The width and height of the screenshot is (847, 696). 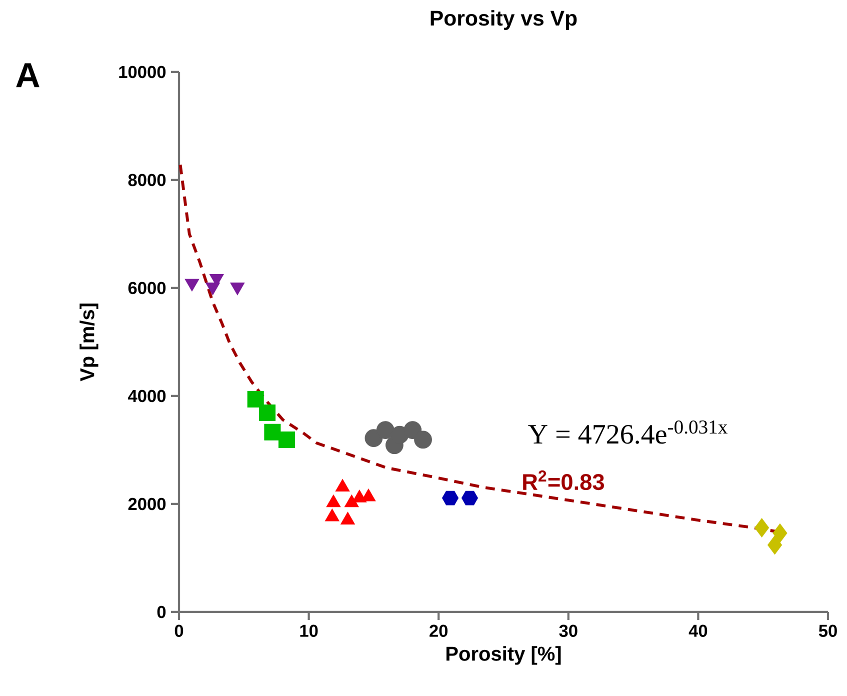 I want to click on annotation: Y = 4726.4e$^{-0.031x}$, so click(x=628, y=432).